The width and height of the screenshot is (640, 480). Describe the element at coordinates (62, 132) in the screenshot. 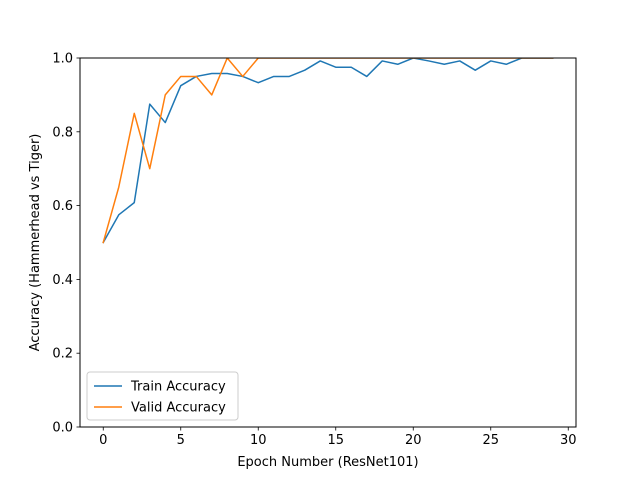

I see `y-tick-label: 0.8` at that location.